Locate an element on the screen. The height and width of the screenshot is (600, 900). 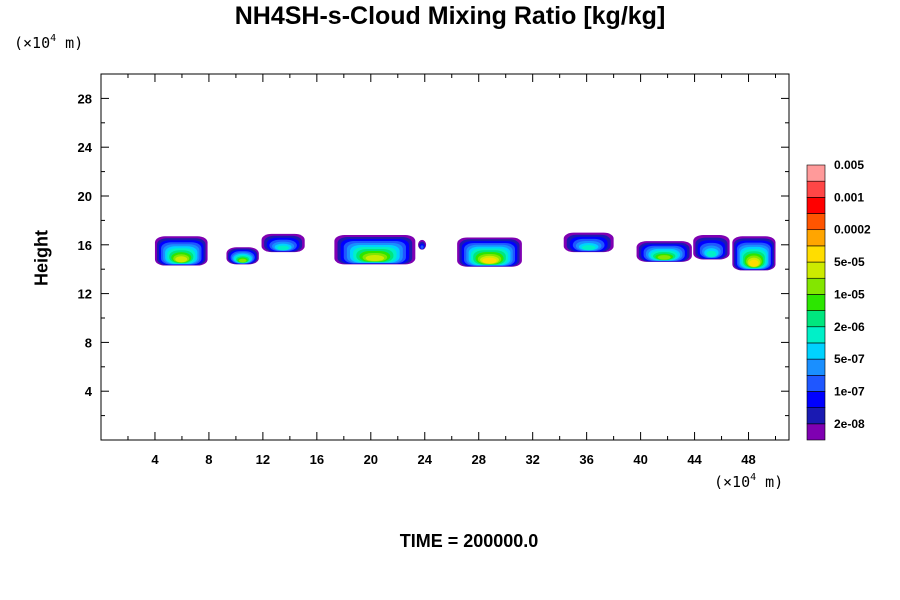
x-unit-tail: m) is located at coordinates (770, 482).